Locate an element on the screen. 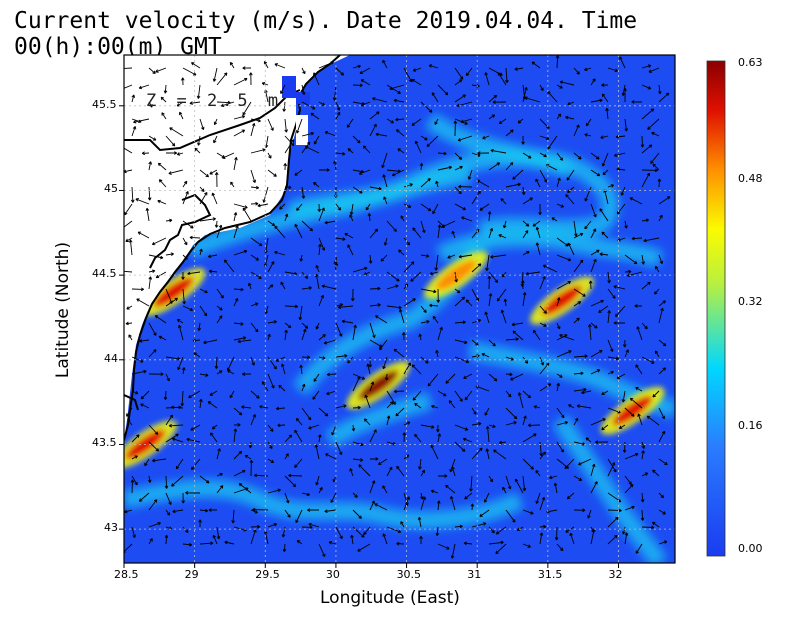 This screenshot has width=800, height=618. velocity-core is located at coordinates (378, 385).